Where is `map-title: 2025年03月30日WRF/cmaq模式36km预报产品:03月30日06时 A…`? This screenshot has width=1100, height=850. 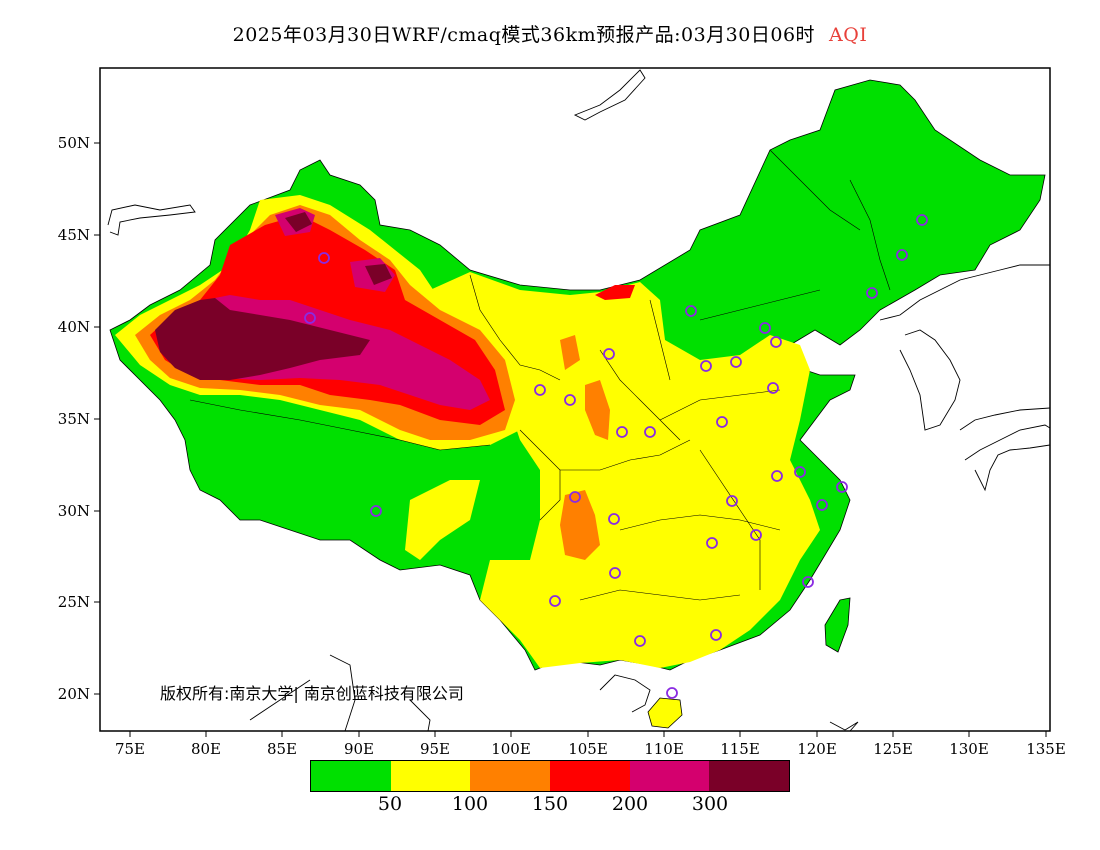 map-title: 2025年03月30日WRF/cmaq模式36km预报产品:03月30日06时 A… is located at coordinates (550, 33).